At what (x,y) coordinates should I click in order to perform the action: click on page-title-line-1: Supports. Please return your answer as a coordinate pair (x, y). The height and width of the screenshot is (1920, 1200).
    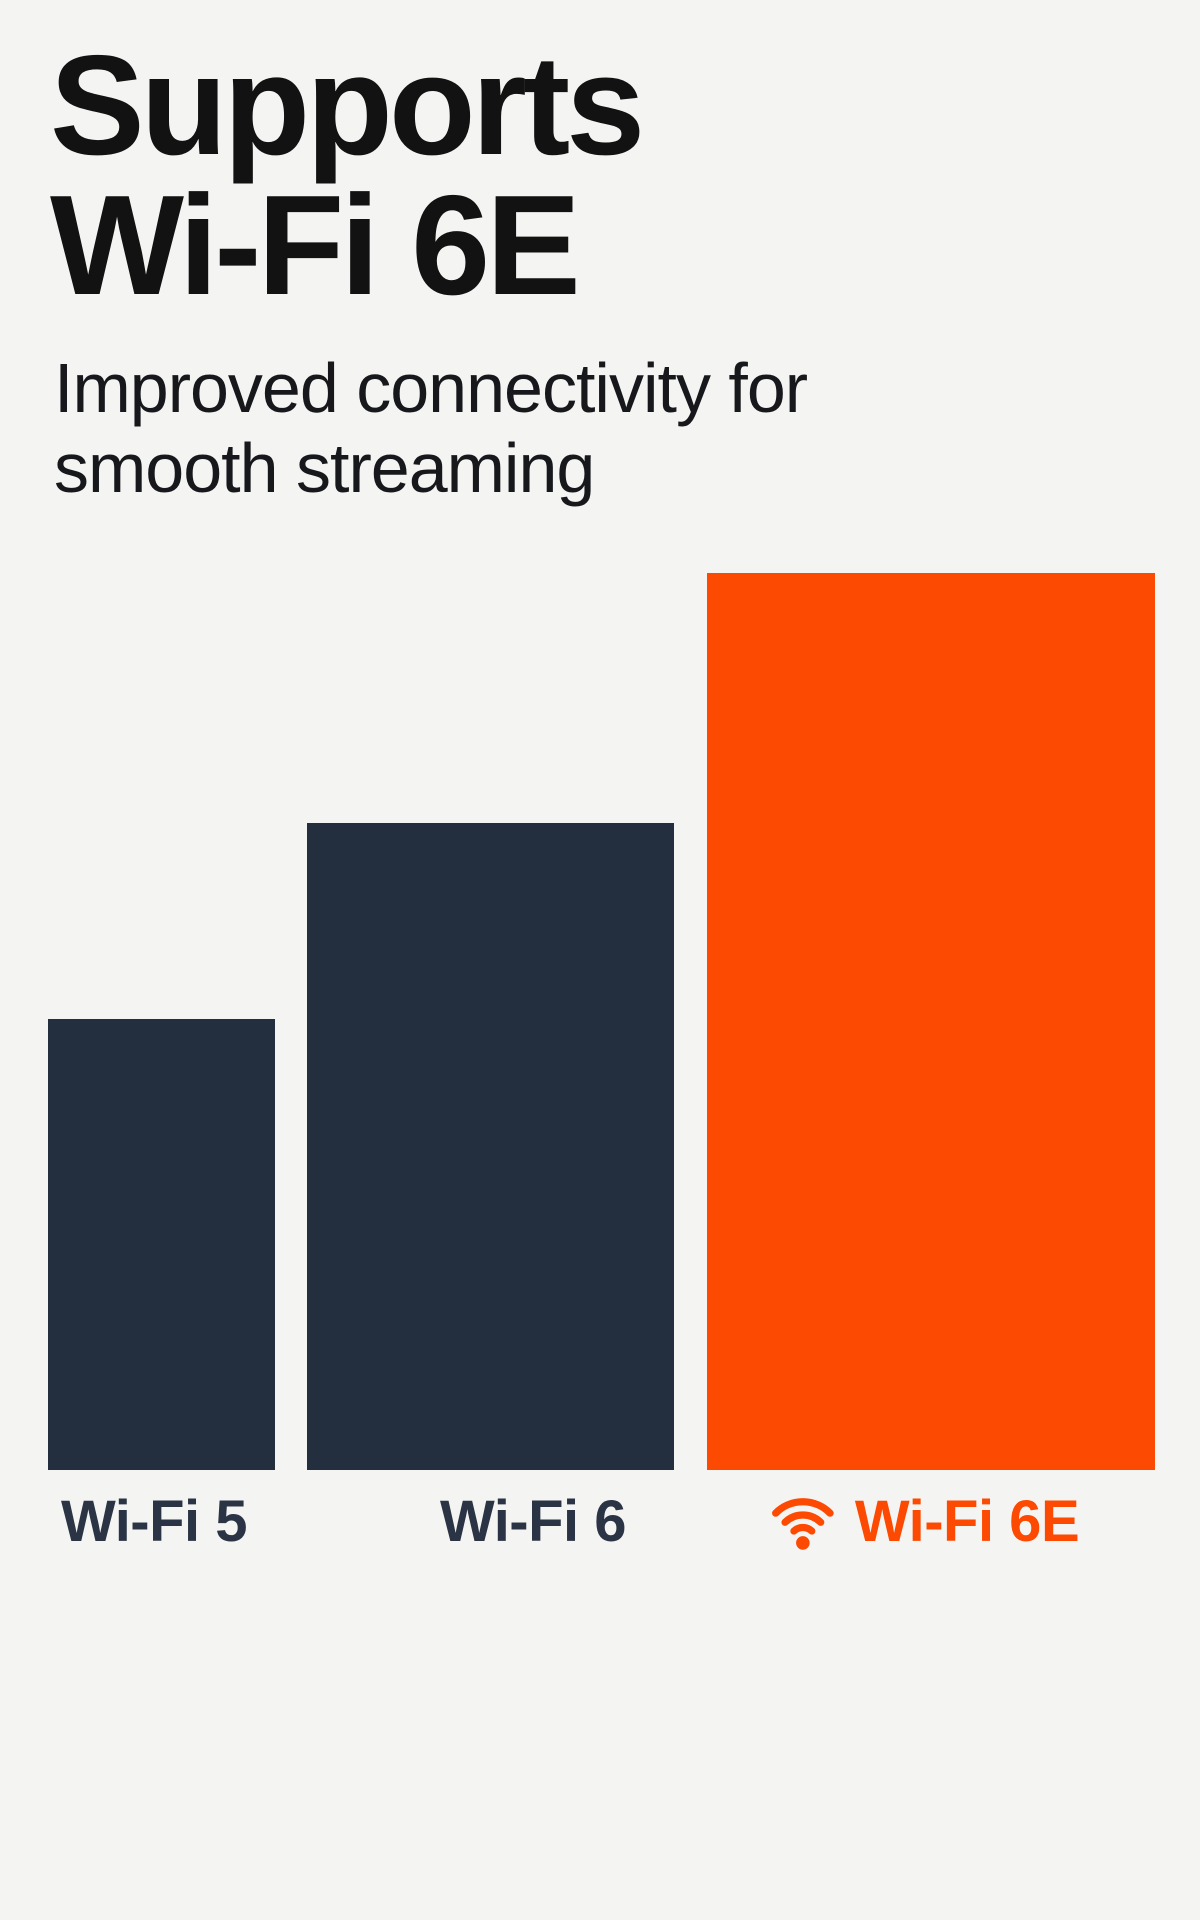
    Looking at the image, I should click on (347, 105).